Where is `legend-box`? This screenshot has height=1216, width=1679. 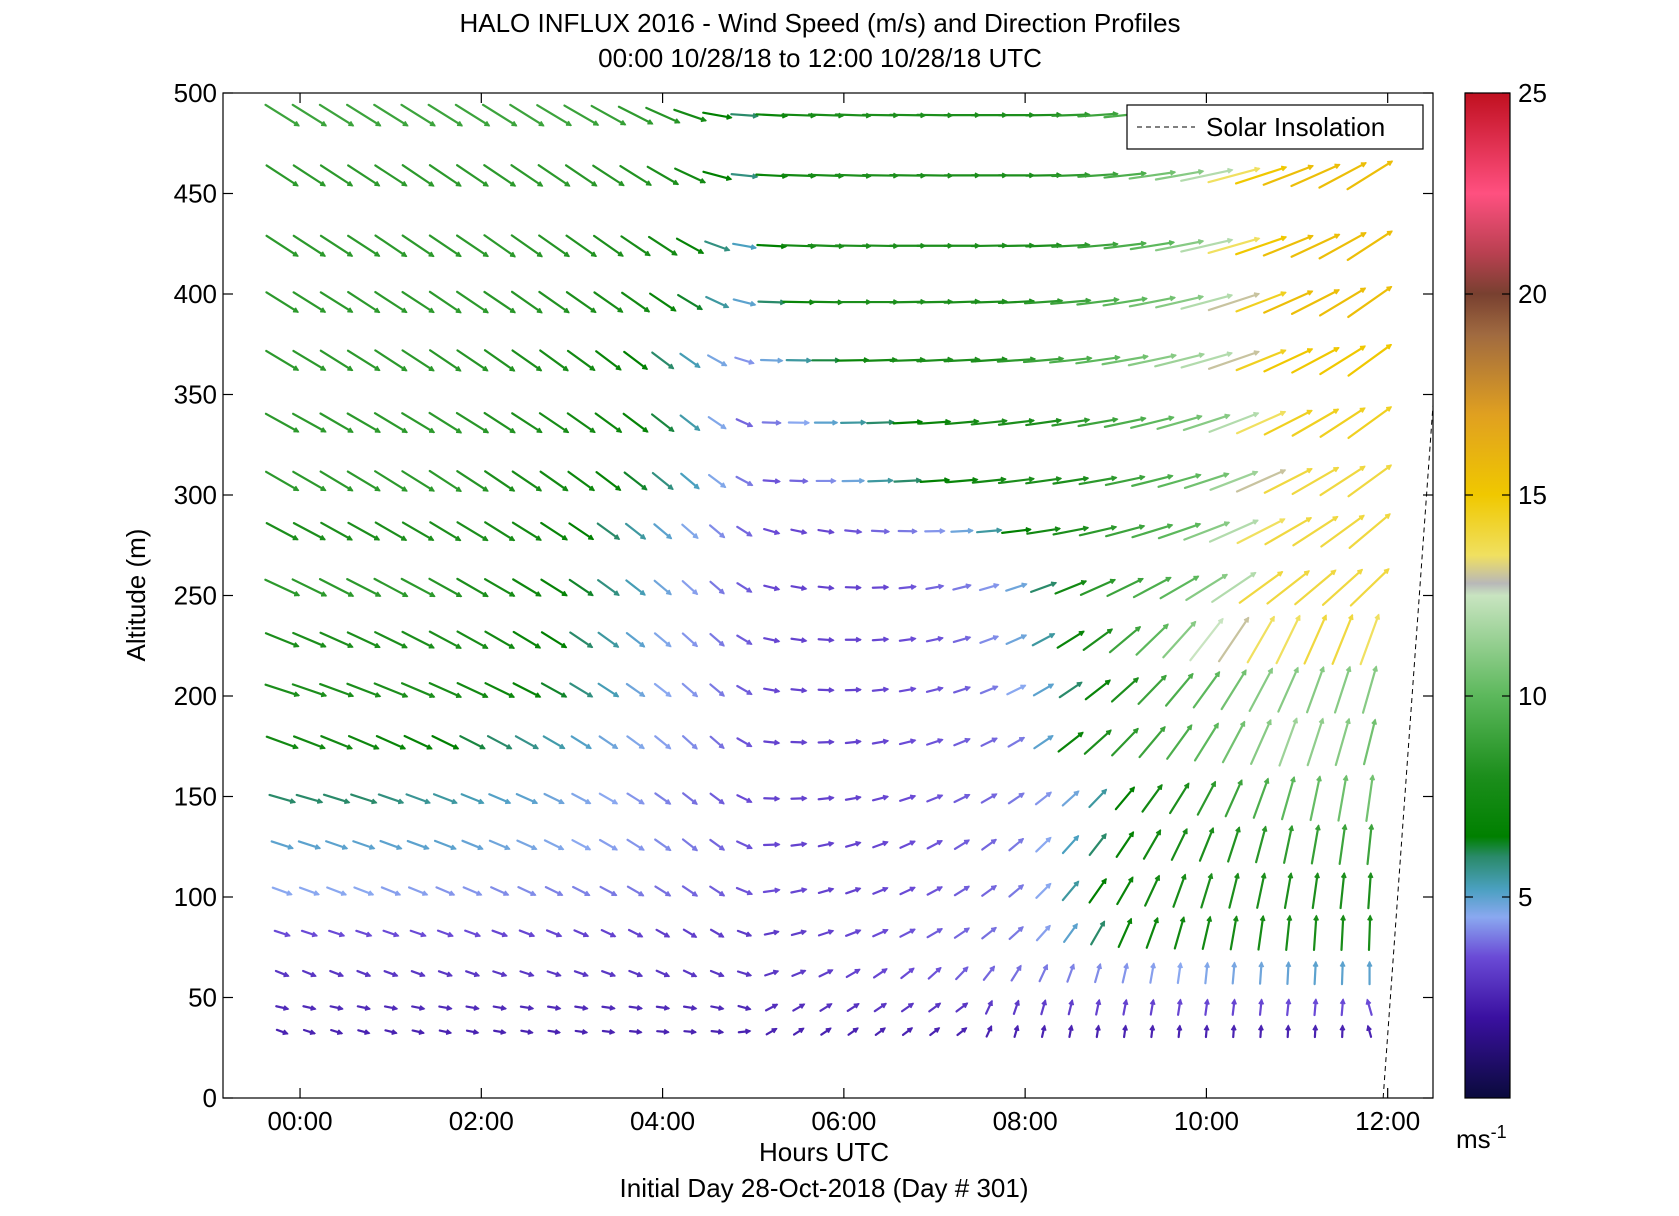
legend-box is located at coordinates (1275, 127).